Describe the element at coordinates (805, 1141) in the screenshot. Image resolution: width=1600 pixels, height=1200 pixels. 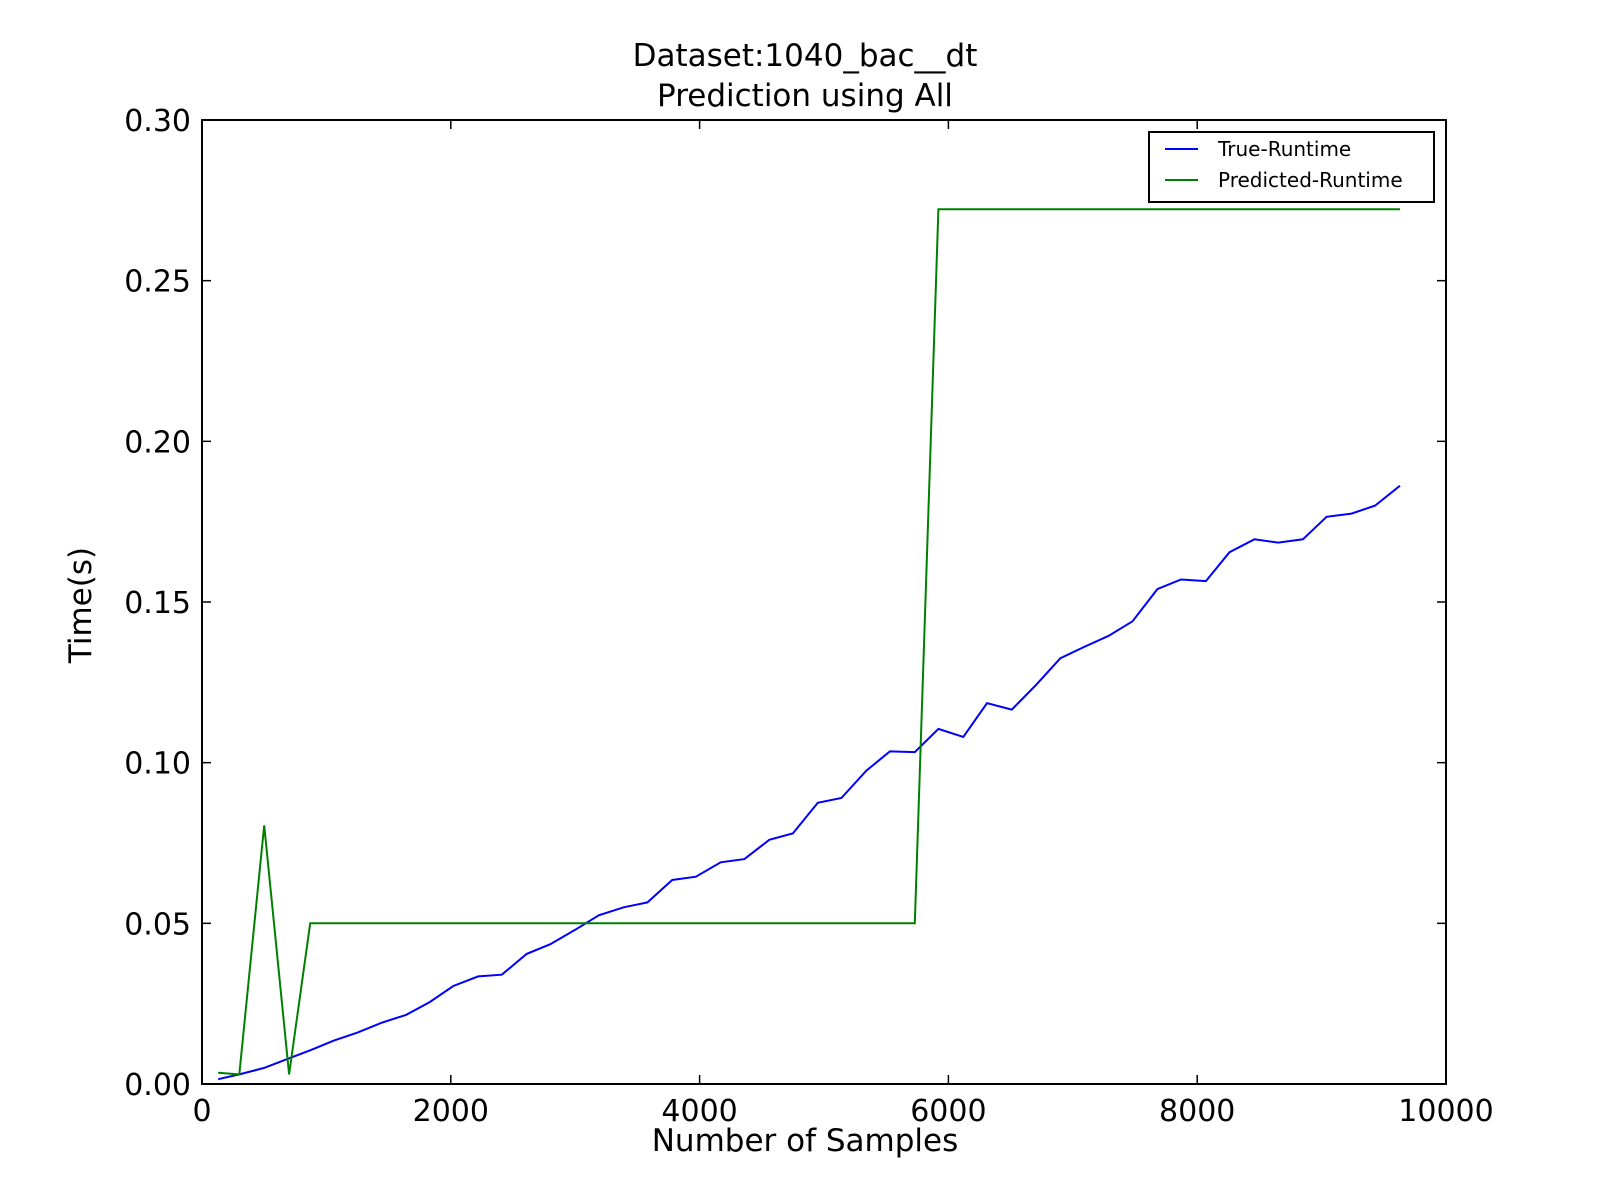
I see `x-axis-label: Number of Samples` at that location.